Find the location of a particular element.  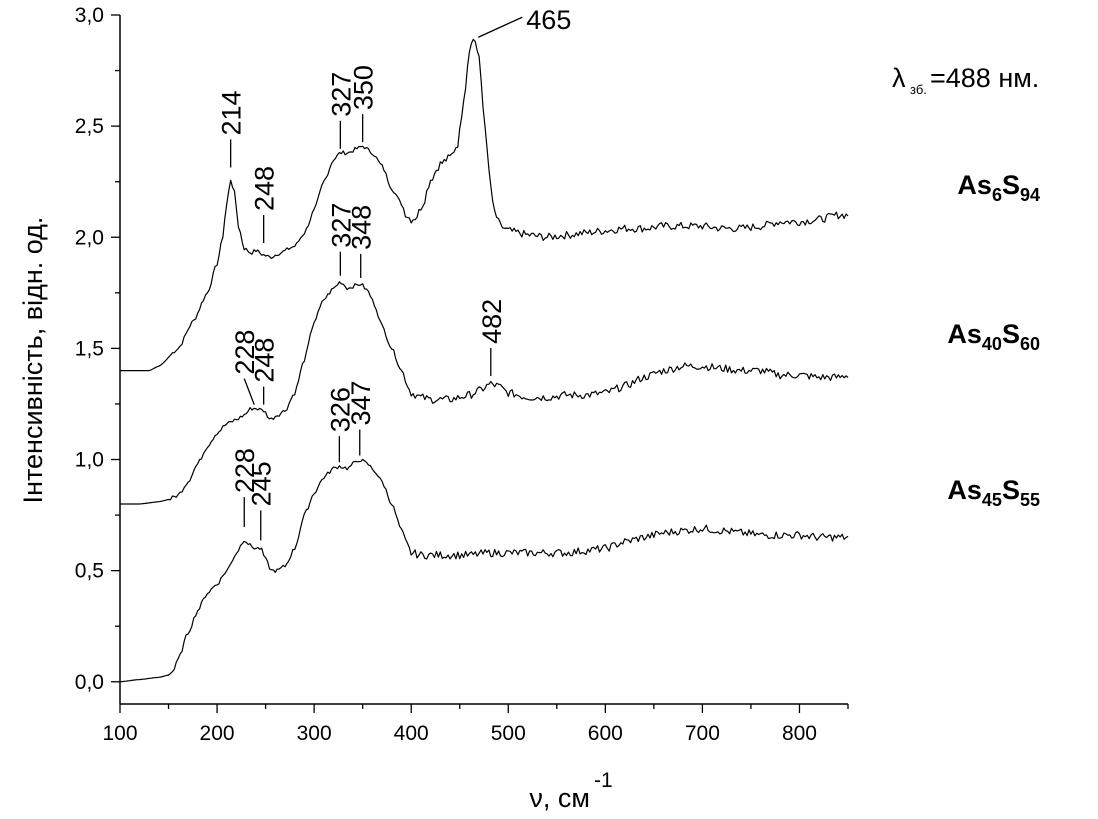

series-label: As6S94 is located at coordinates (998, 187).